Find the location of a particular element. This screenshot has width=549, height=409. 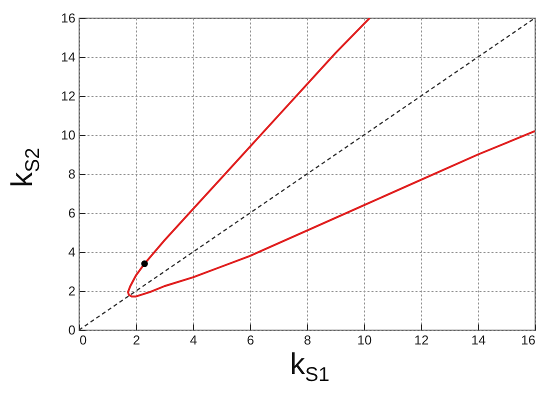

x-tick-label: 16 is located at coordinates (528, 340).